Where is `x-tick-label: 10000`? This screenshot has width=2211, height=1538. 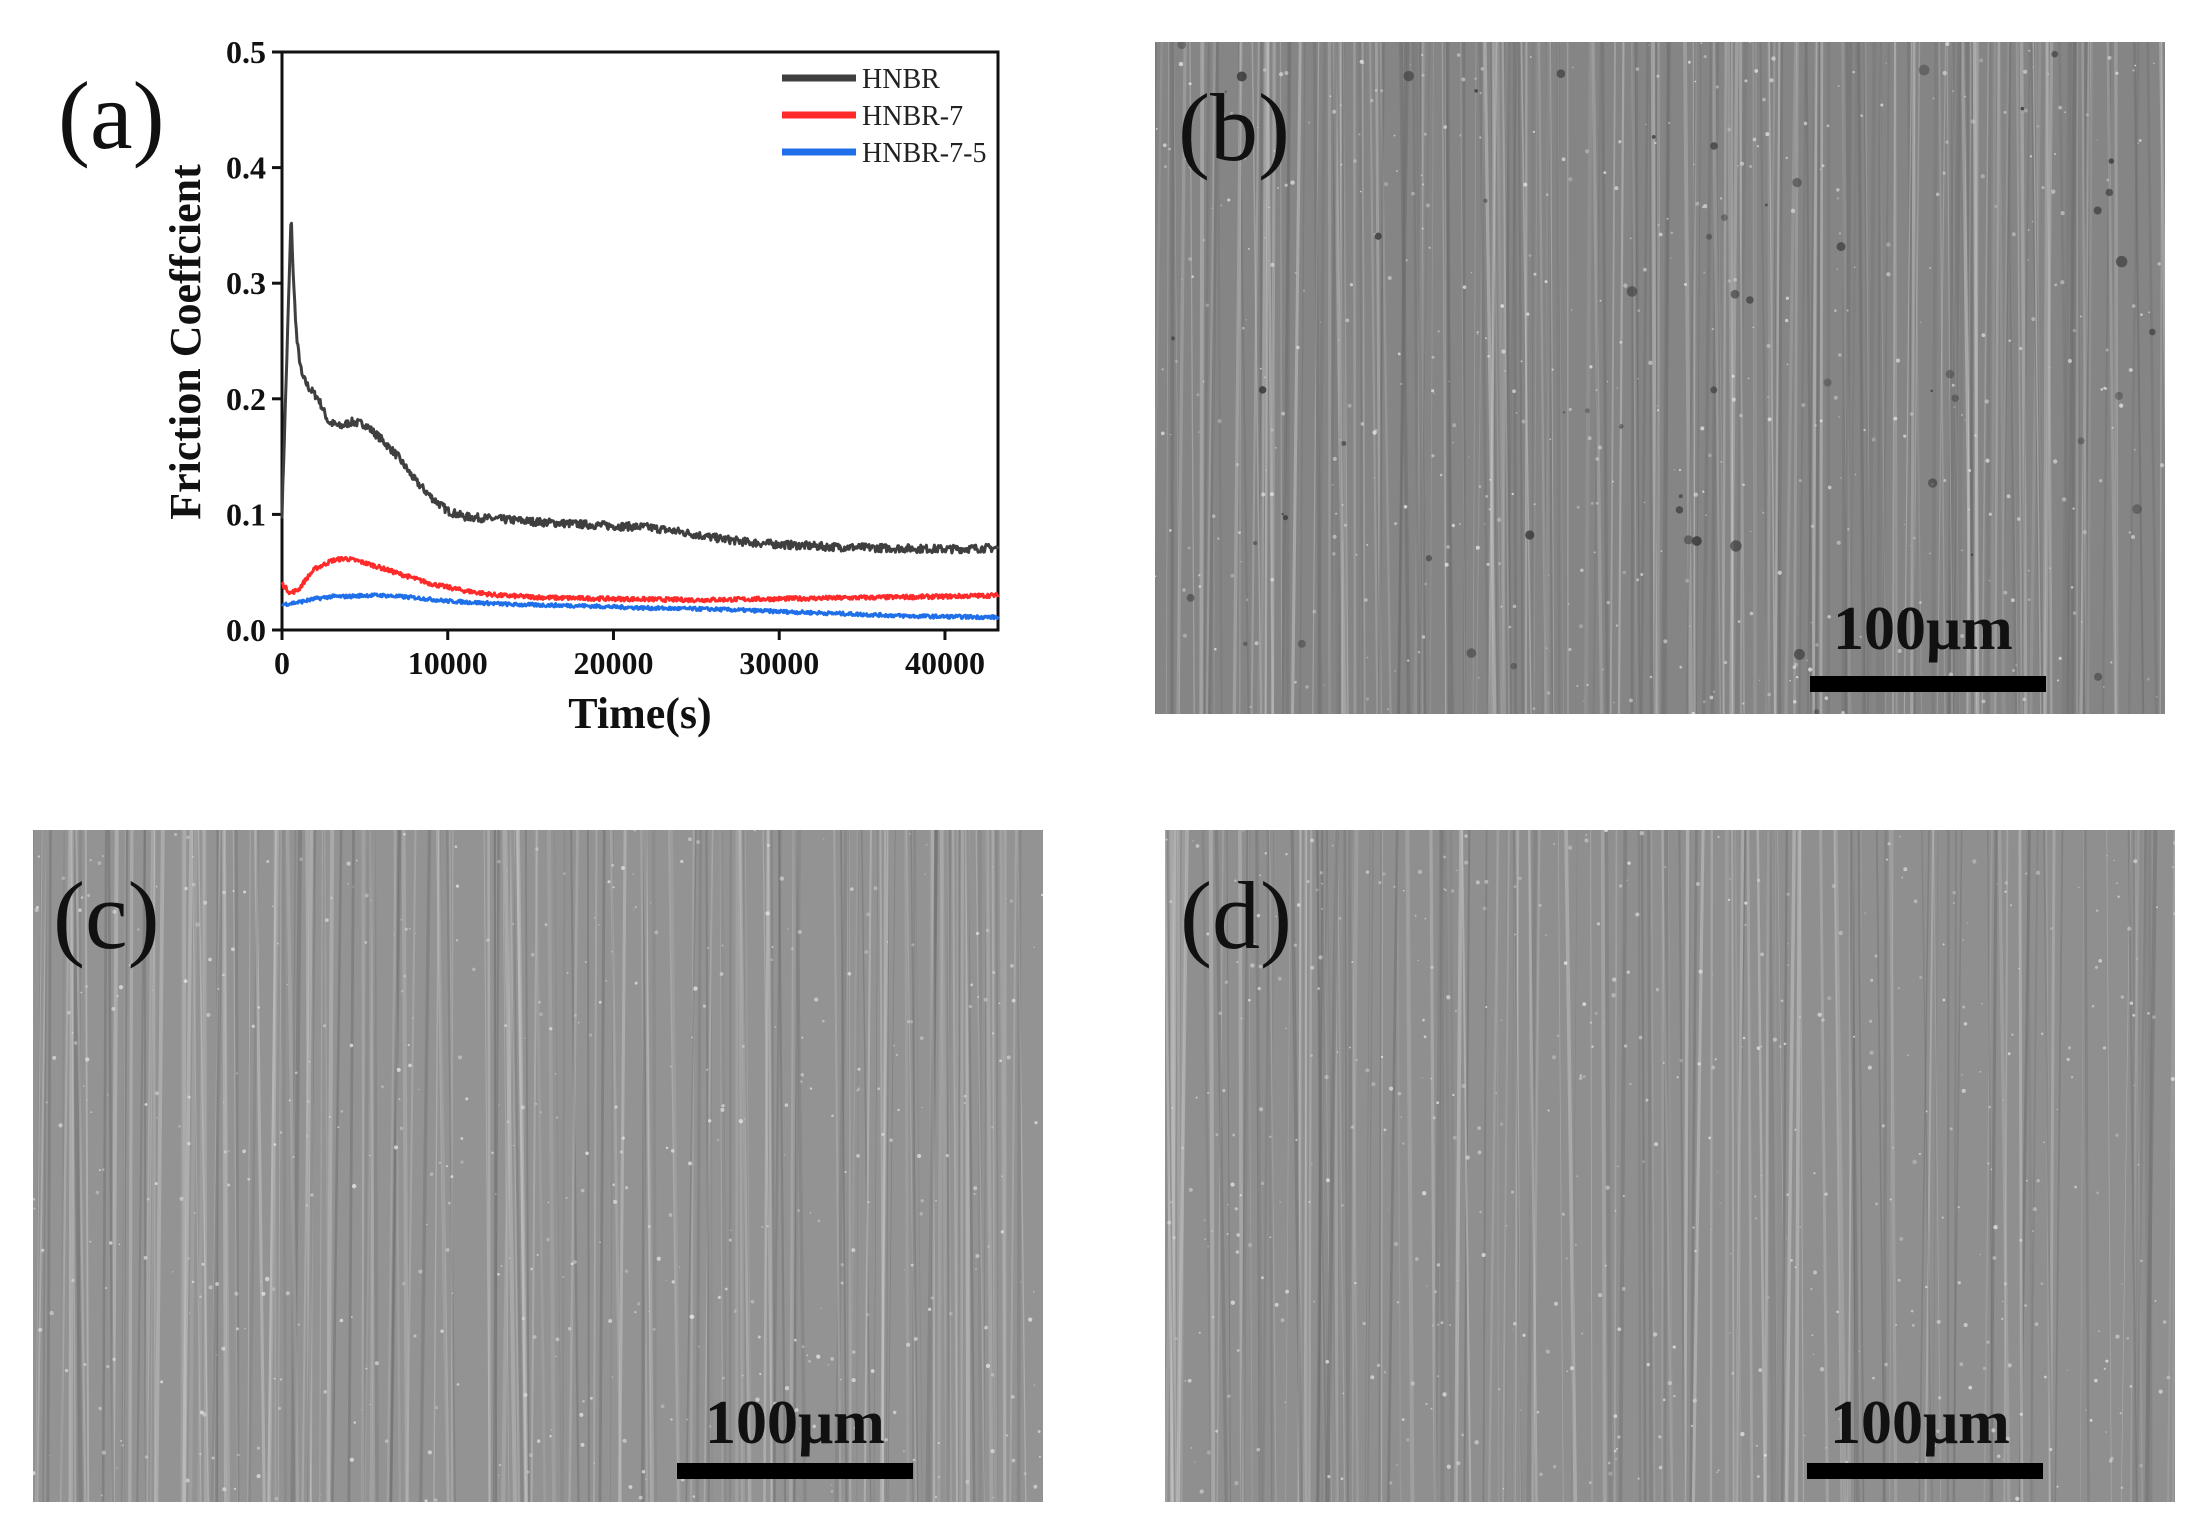
x-tick-label: 10000 is located at coordinates (448, 663).